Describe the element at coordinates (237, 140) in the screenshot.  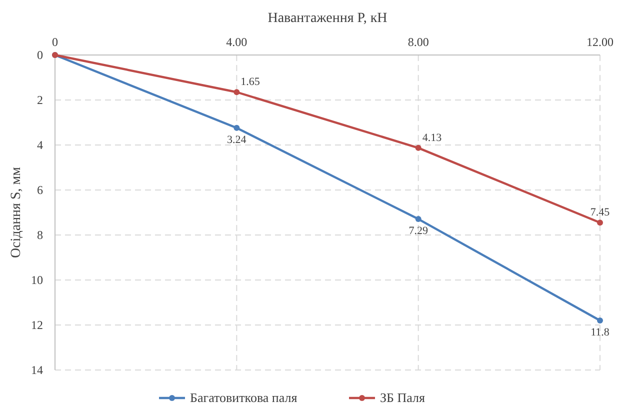
I see `data-label: 3.24` at that location.